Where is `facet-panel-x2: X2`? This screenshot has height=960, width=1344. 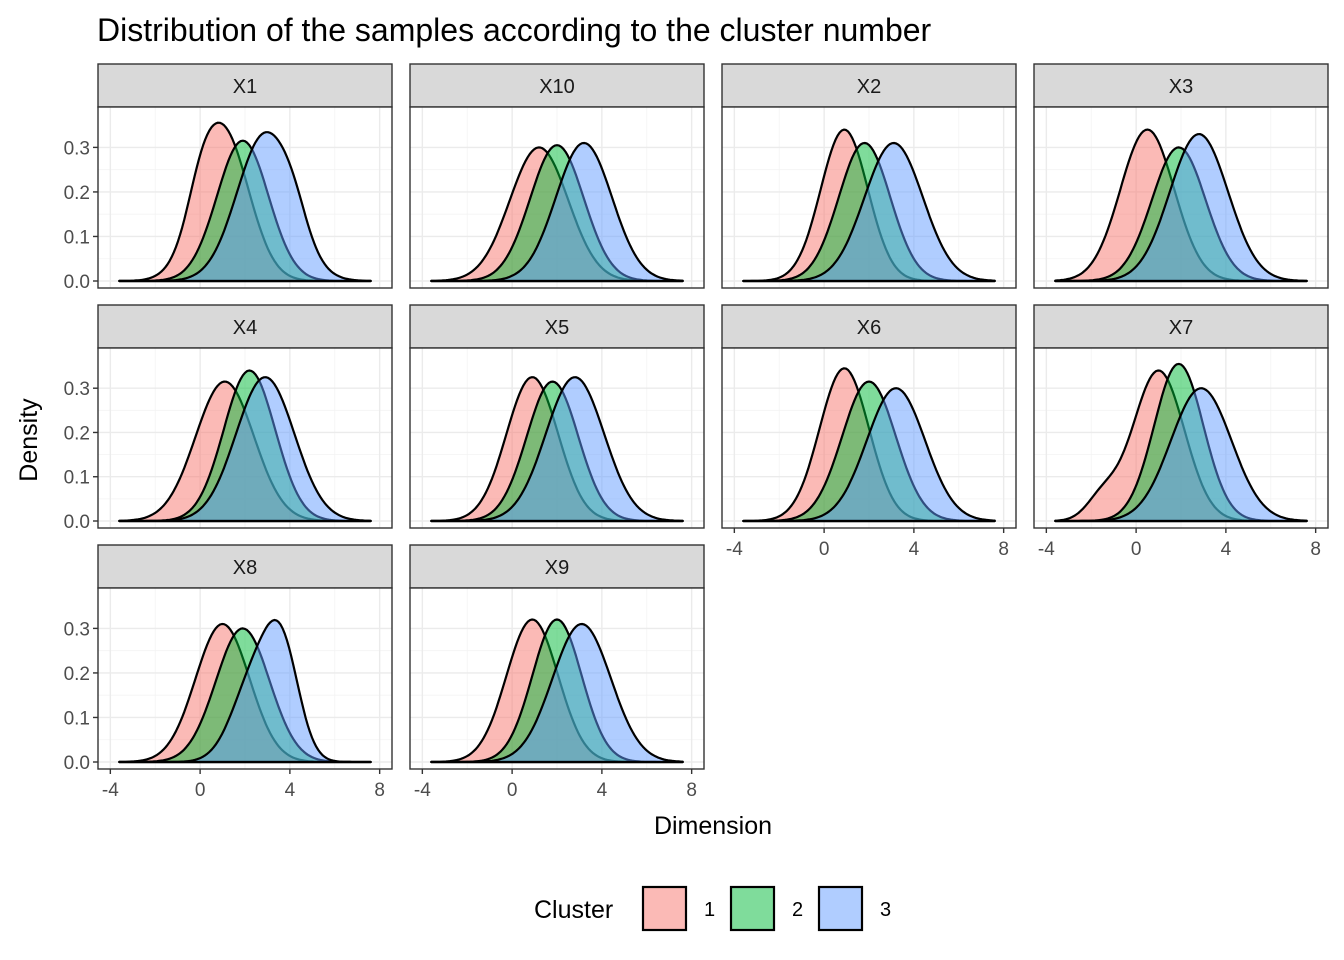 facet-panel-x2: X2 is located at coordinates (869, 176).